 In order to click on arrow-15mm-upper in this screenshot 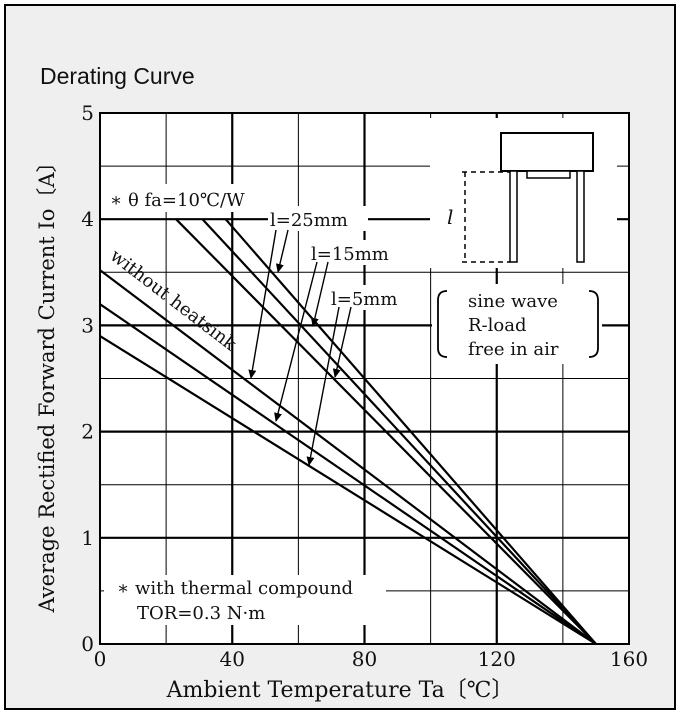, I will do `click(319, 294)`.